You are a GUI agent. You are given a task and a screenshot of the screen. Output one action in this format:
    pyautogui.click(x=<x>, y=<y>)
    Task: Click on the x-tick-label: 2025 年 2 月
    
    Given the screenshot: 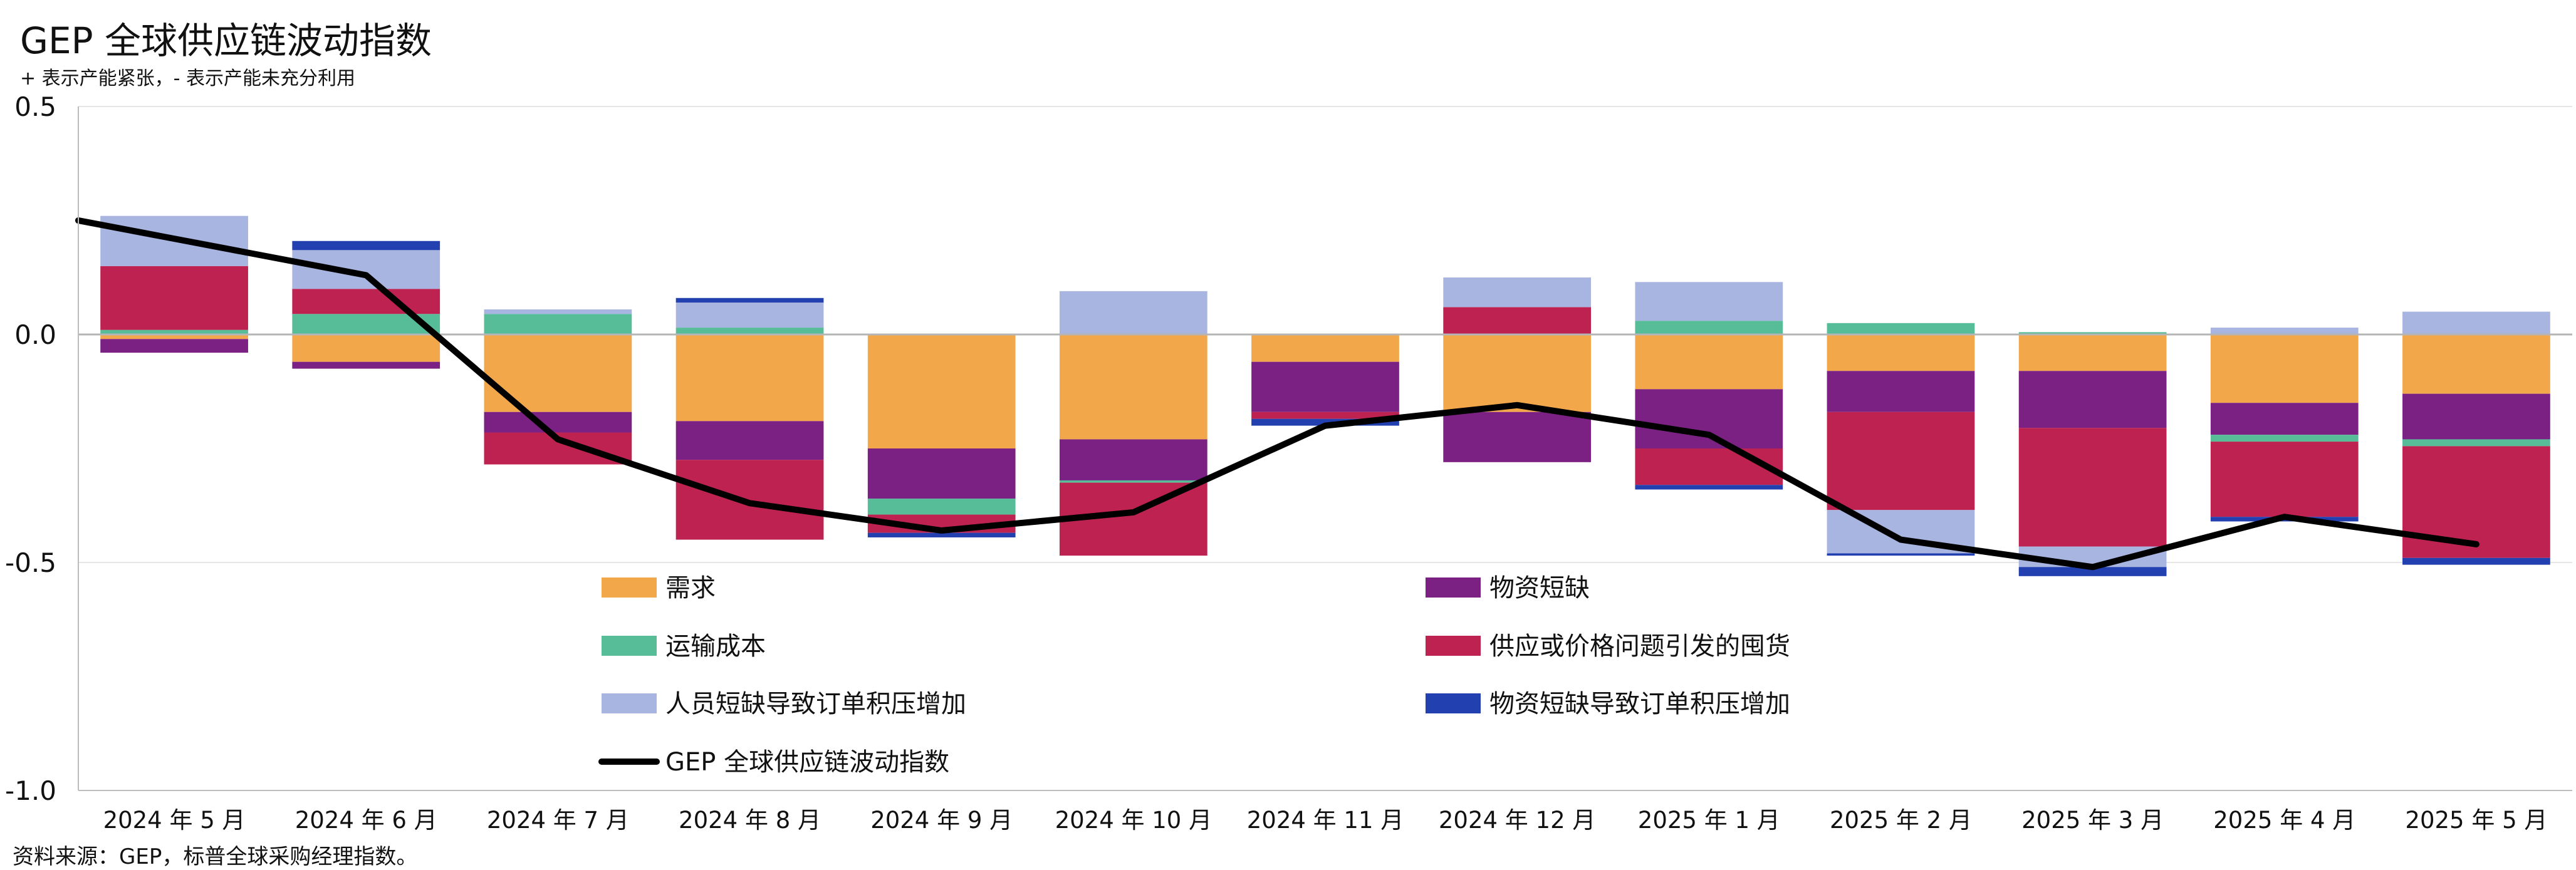 What is the action you would take?
    pyautogui.click(x=1901, y=821)
    